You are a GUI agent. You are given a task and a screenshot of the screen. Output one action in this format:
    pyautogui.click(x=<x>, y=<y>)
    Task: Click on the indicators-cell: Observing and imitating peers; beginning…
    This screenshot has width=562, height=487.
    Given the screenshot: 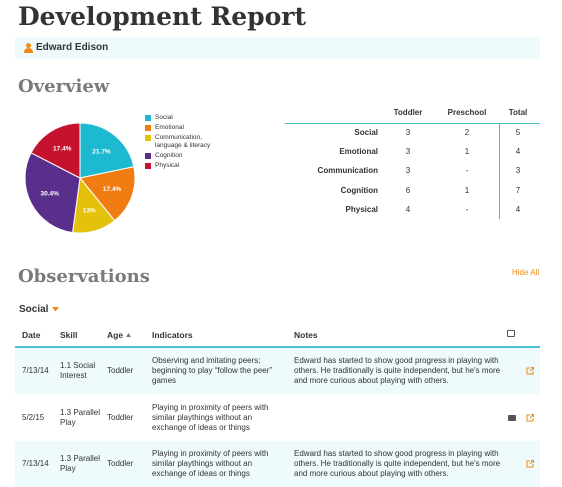 What is the action you would take?
    pyautogui.click(x=212, y=370)
    